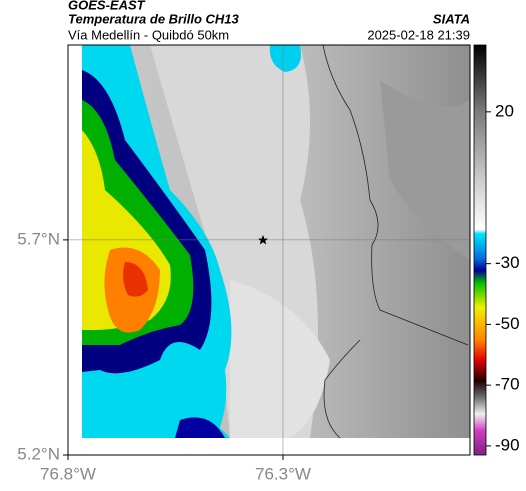  Describe the element at coordinates (148, 34) in the screenshot. I see `route: Vía Medellín - Quibdó 50km` at that location.